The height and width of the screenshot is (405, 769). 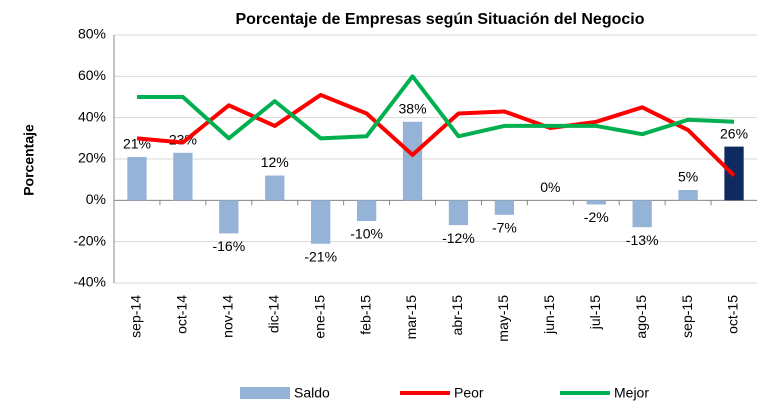 I want to click on x-tick-label: jul-15, so click(x=595, y=312).